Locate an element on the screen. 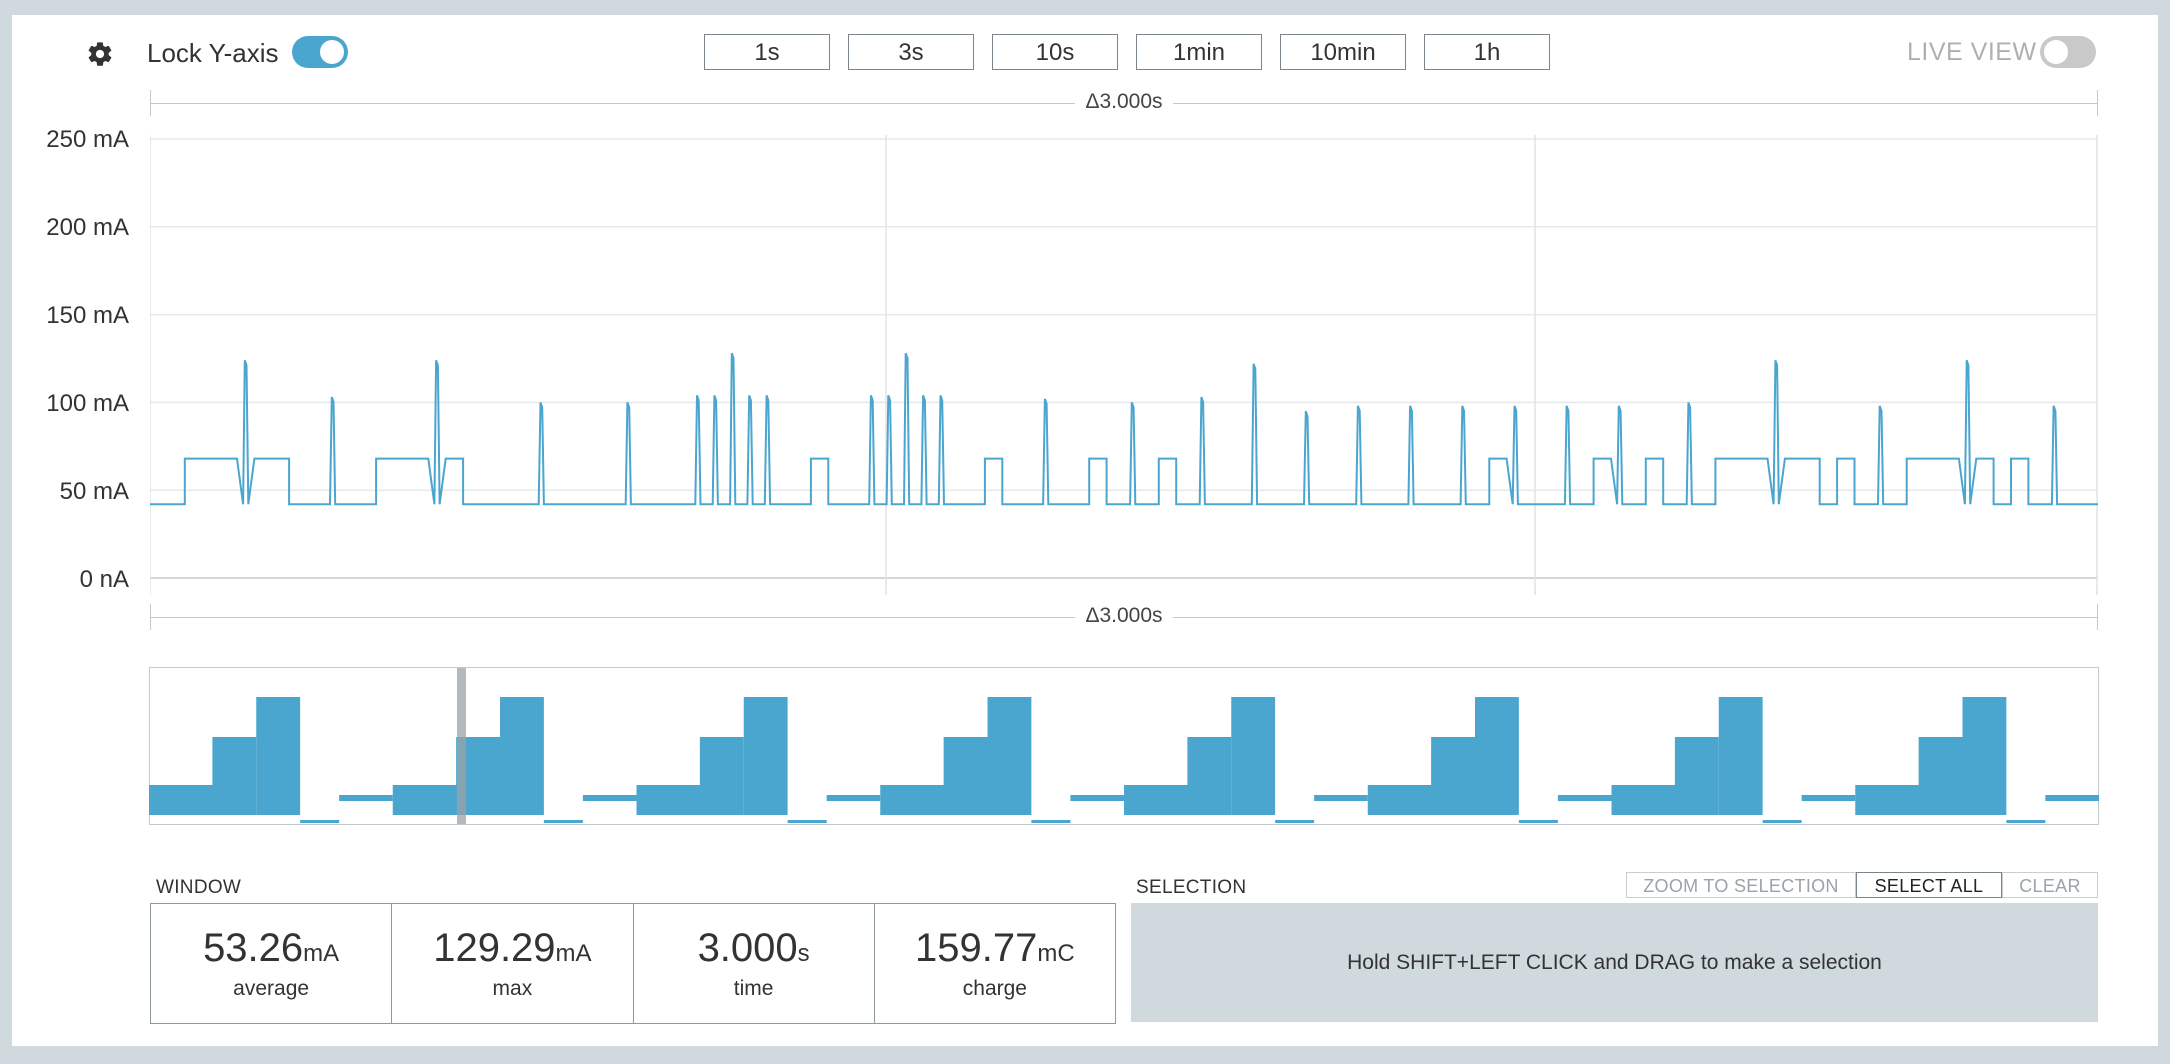  live-view-label: LIVE VIEW is located at coordinates (1972, 52).